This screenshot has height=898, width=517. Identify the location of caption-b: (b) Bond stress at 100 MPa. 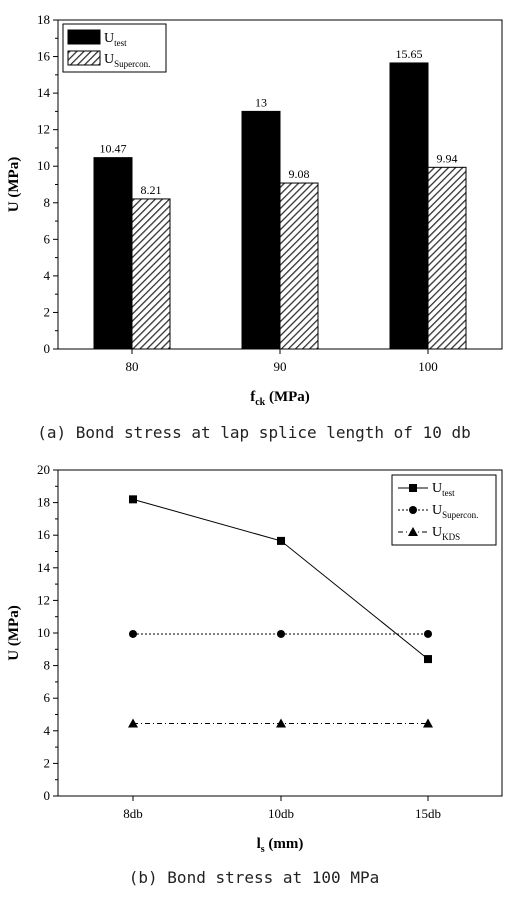
(254, 877).